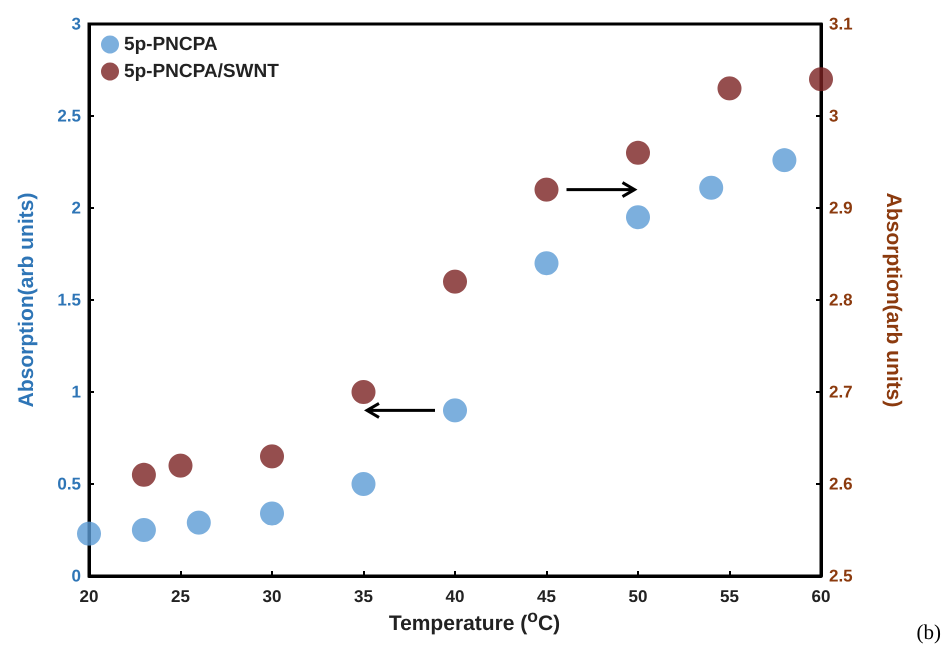  I want to click on y-axis-title: Absorption(arb units), so click(26, 300).